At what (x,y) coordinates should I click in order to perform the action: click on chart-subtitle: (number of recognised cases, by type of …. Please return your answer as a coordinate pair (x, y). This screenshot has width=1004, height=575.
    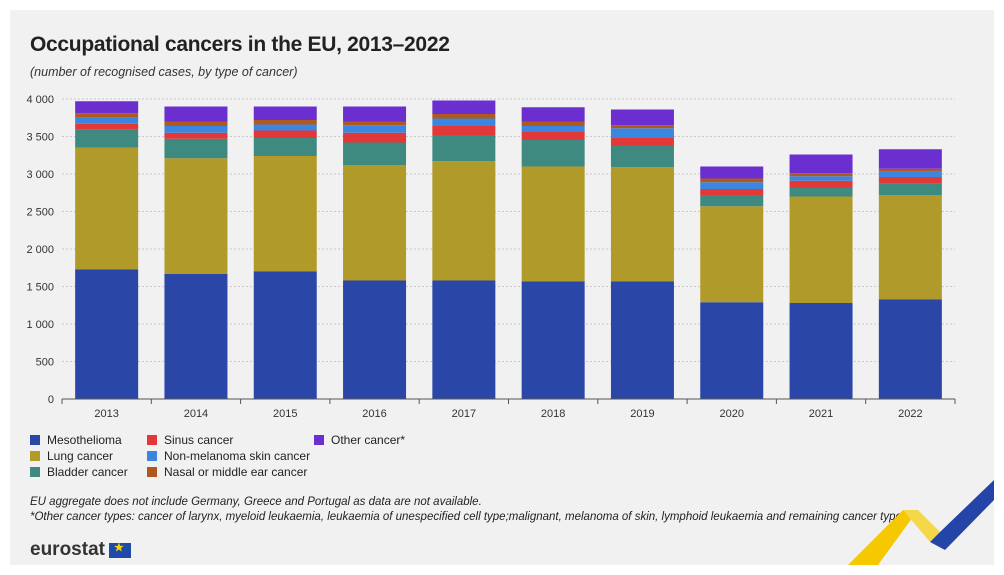
    Looking at the image, I should click on (164, 72).